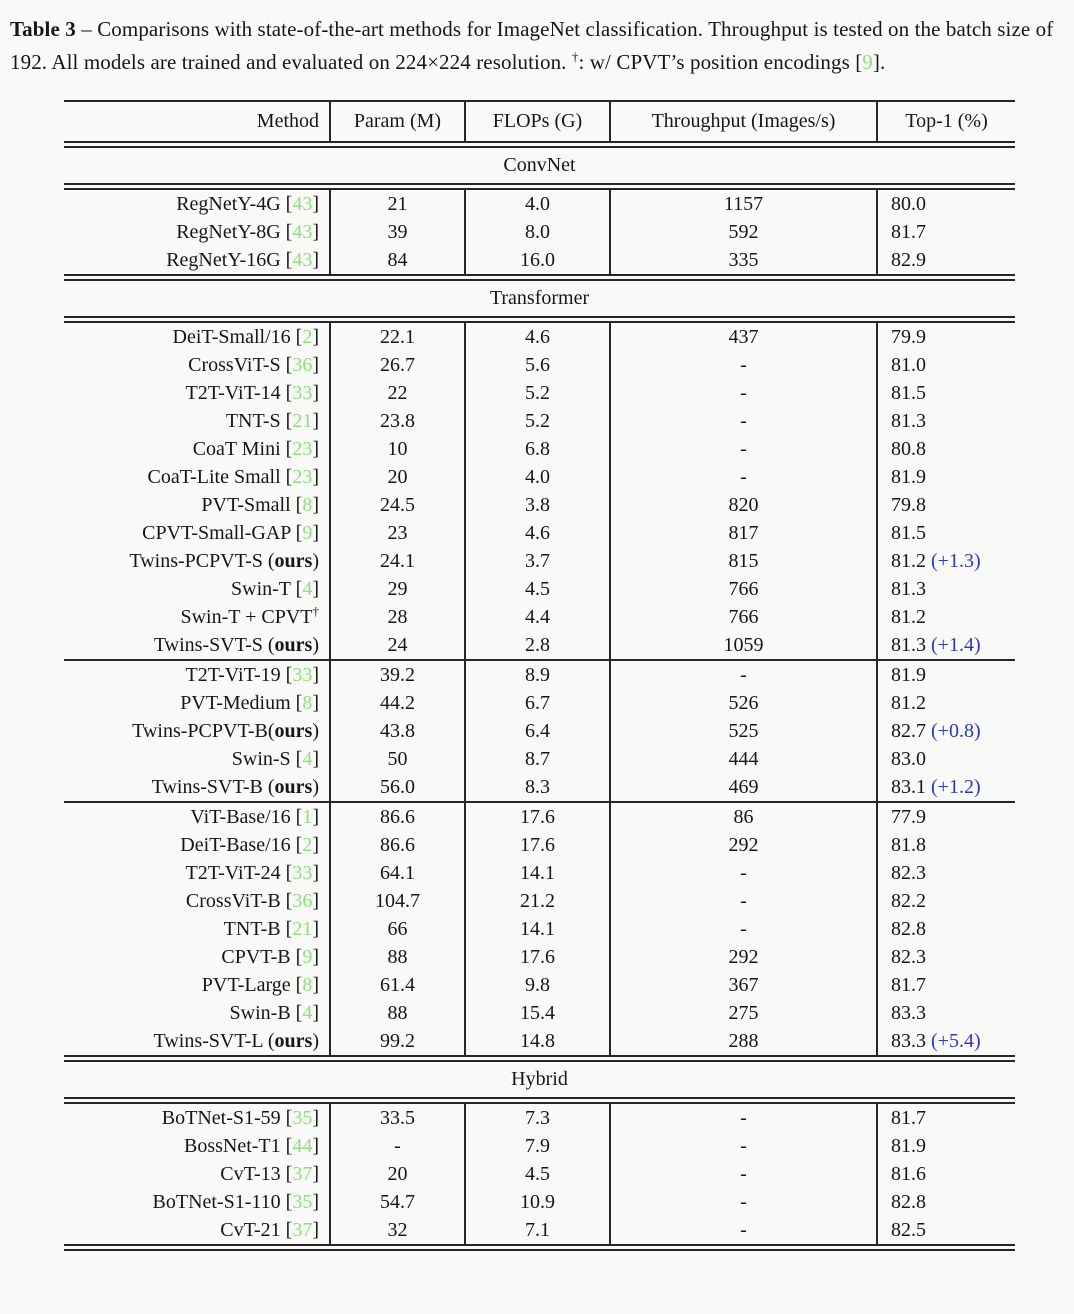 This screenshot has width=1074, height=1314. I want to click on table-row: DeiT-Base/16 [2] 86.6 17.6 292 81.8, so click(539, 845).